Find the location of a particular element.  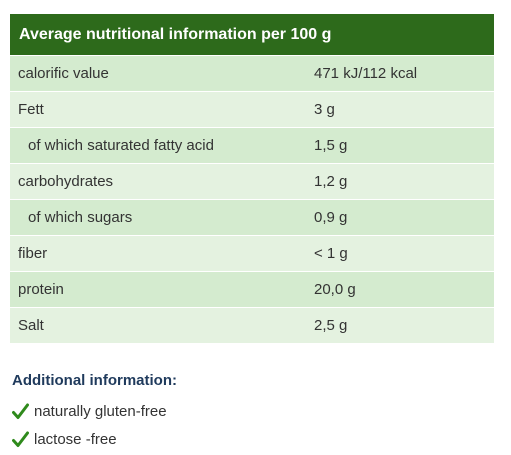

table-row: fiber < 1 g is located at coordinates (252, 253).